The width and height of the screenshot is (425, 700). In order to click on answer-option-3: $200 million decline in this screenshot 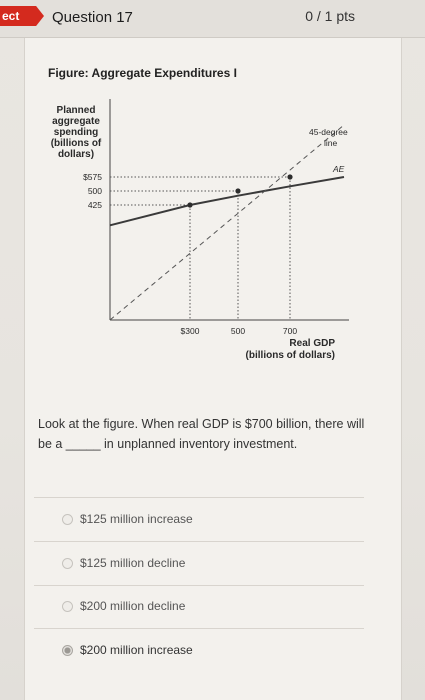, I will do `click(123, 606)`.